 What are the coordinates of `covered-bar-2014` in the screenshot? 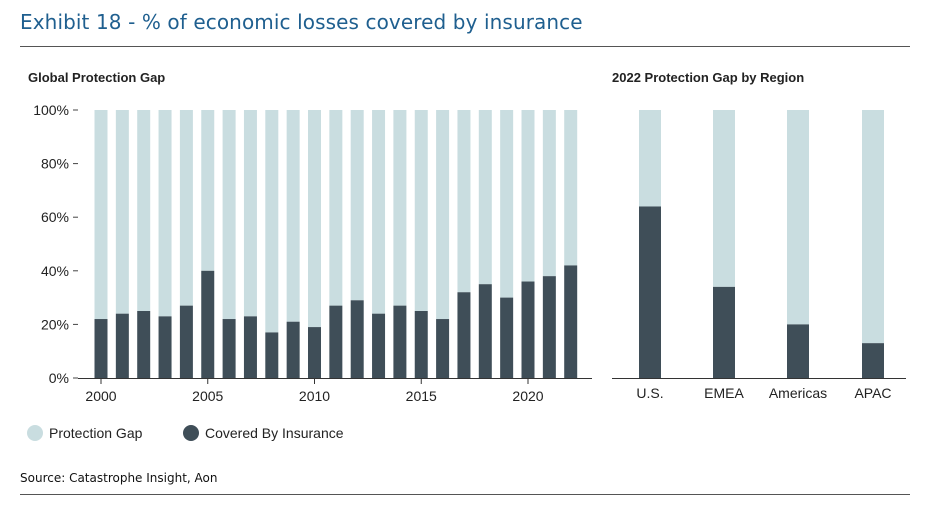 It's located at (400, 341).